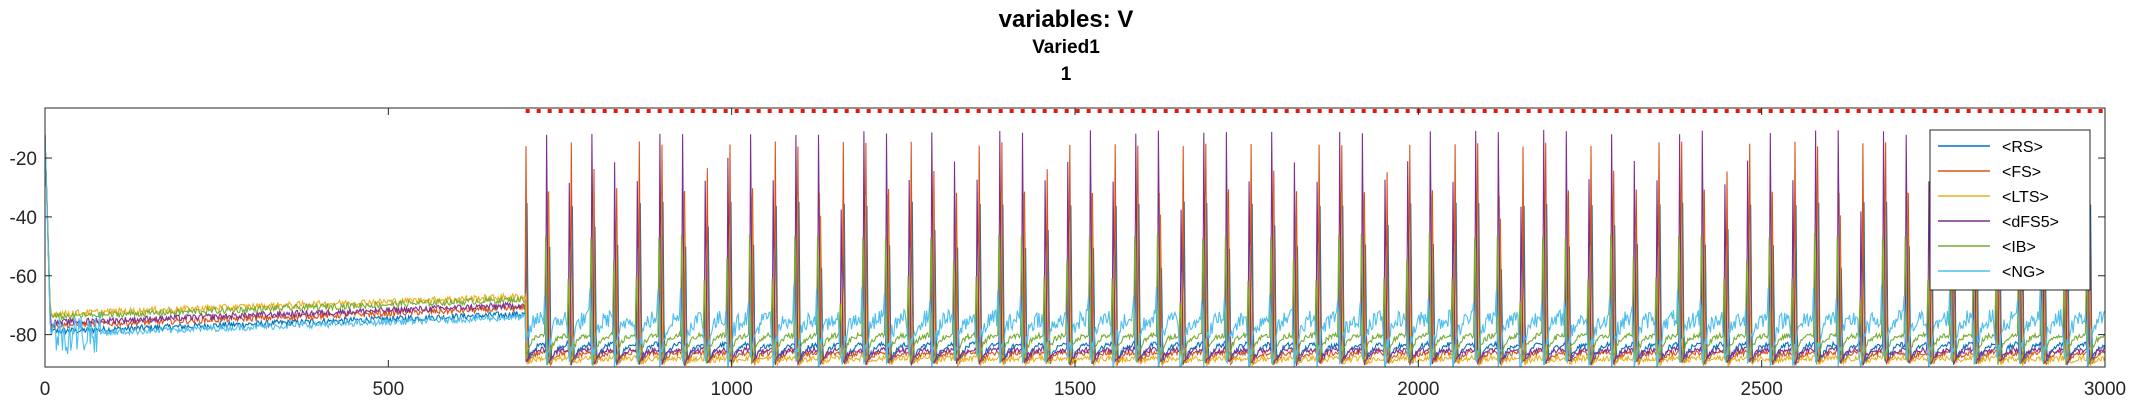 Image resolution: width=2133 pixels, height=400 pixels. What do you see at coordinates (23, 277) in the screenshot?
I see `y-tick-label: -60` at bounding box center [23, 277].